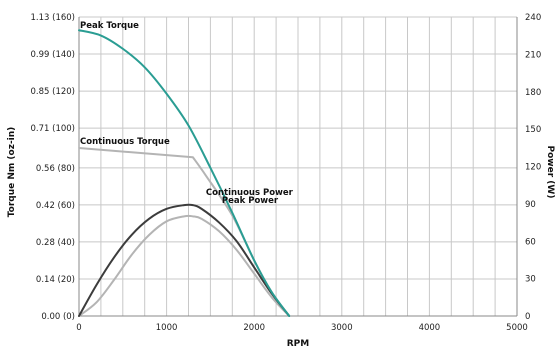  I want to click on y-left-tick-label: 0.71 (100), so click(53, 129).